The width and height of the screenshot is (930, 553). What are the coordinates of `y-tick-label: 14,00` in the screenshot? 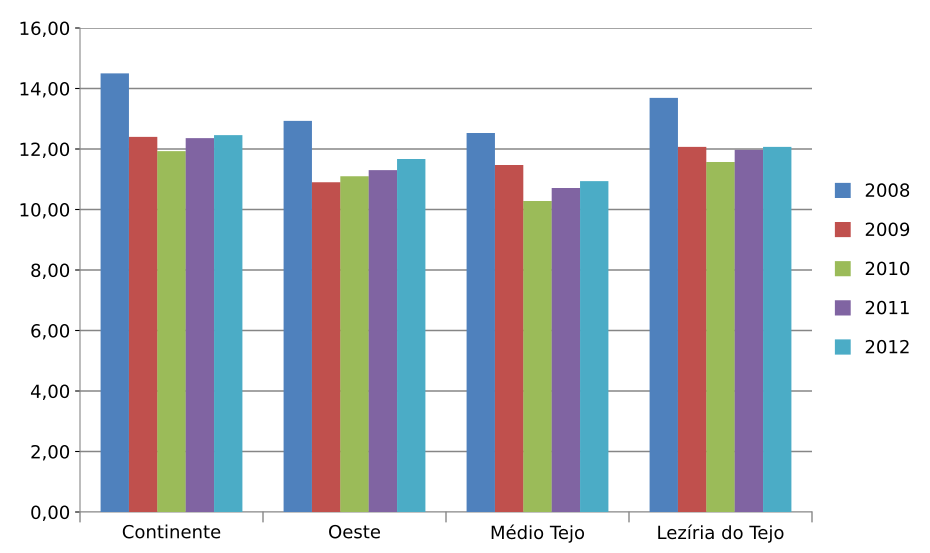 It's located at (45, 90).